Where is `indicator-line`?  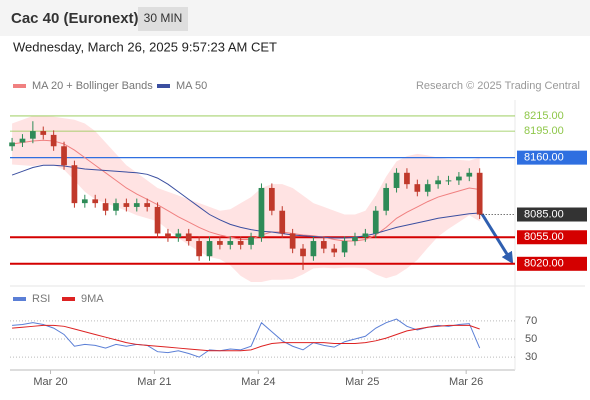 indicator-line is located at coordinates (246, 338).